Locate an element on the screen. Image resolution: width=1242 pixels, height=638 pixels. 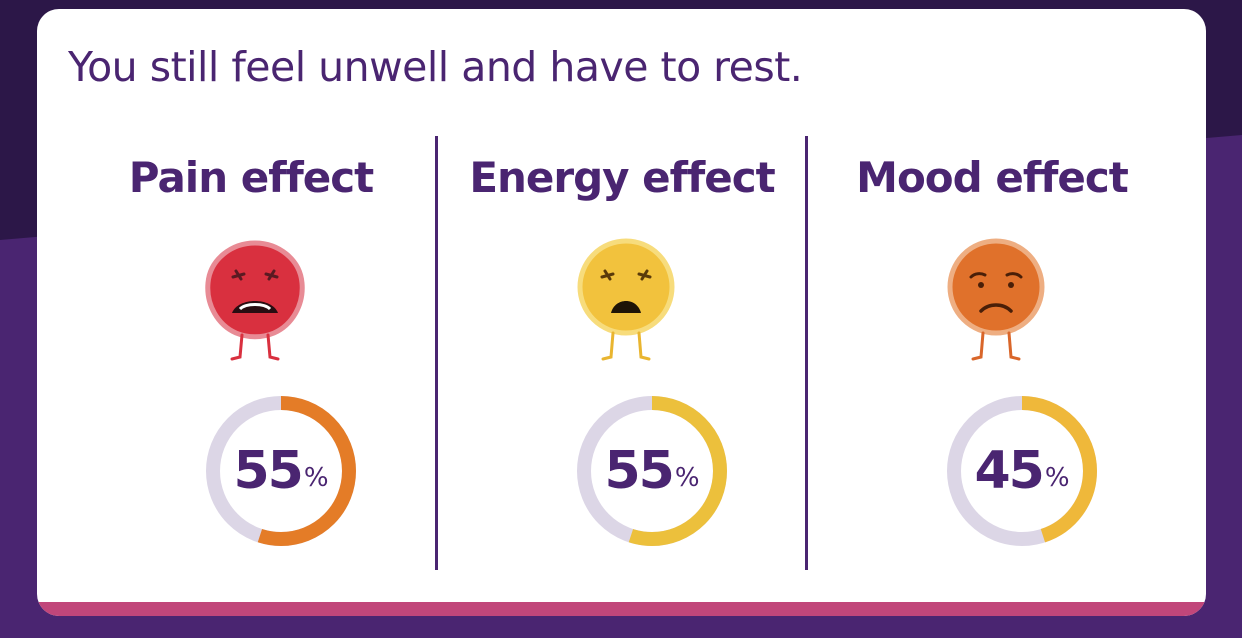
energy-progress-ring: 55% is located at coordinates (652, 471).